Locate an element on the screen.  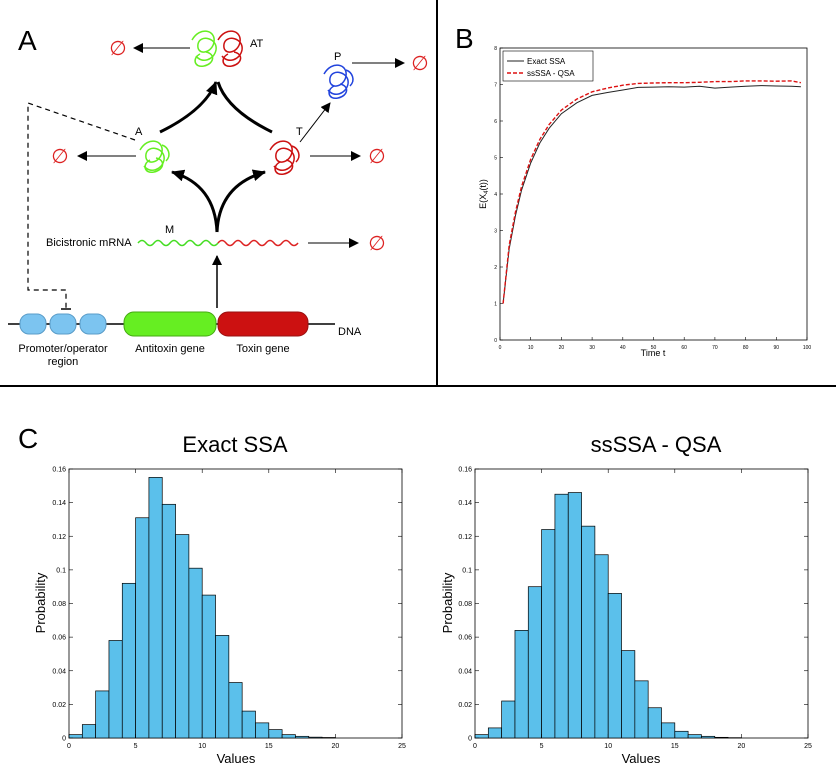
x-tick-label: 100 is located at coordinates (807, 348).